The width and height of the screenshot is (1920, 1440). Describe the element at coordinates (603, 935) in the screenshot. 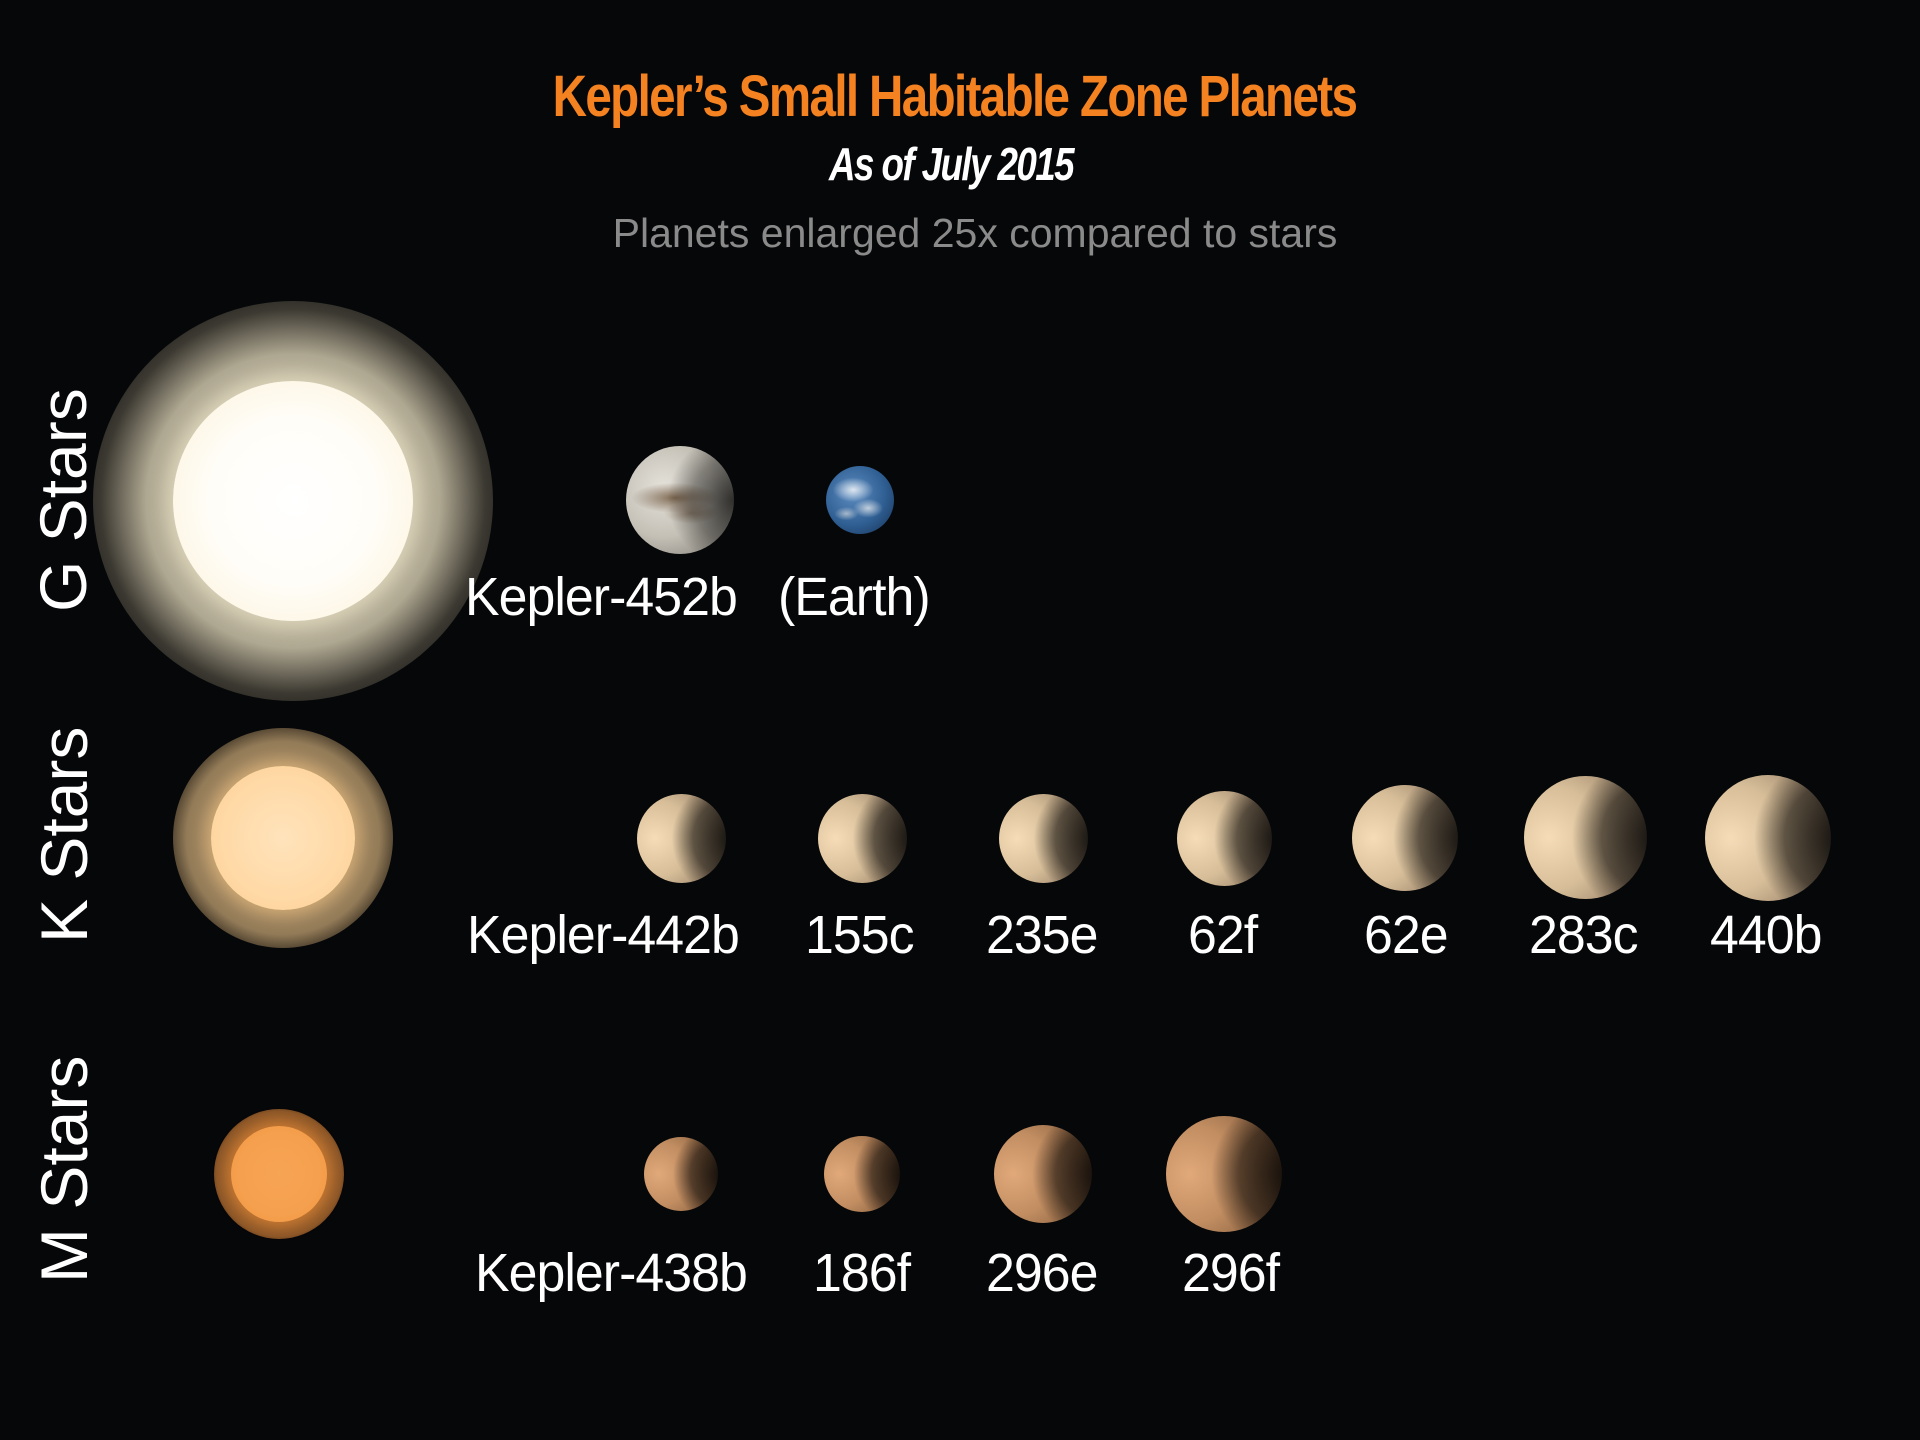

I see `planet-label-kepler-442b: Kepler-442b` at that location.